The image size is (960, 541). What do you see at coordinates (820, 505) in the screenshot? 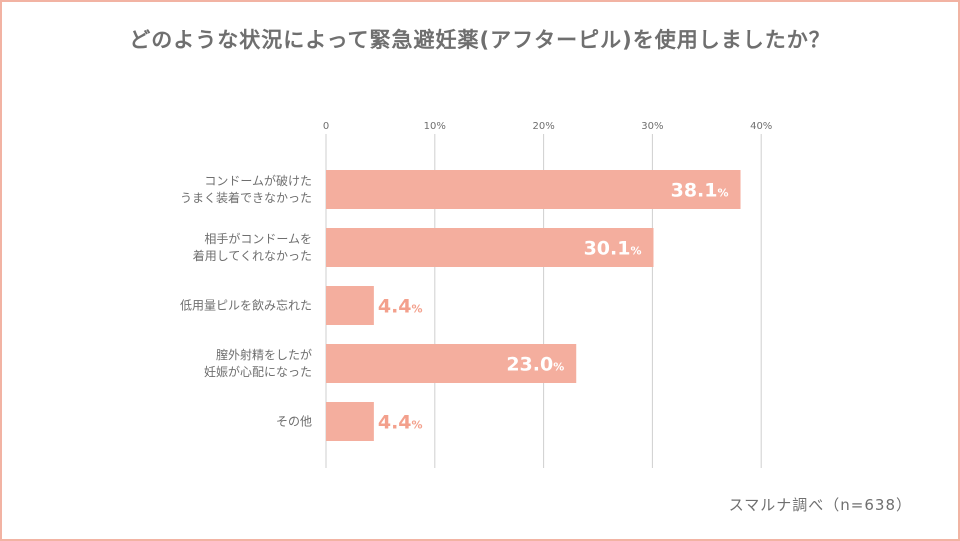
I see `source-note: スマルナ調べ（n=638）` at bounding box center [820, 505].